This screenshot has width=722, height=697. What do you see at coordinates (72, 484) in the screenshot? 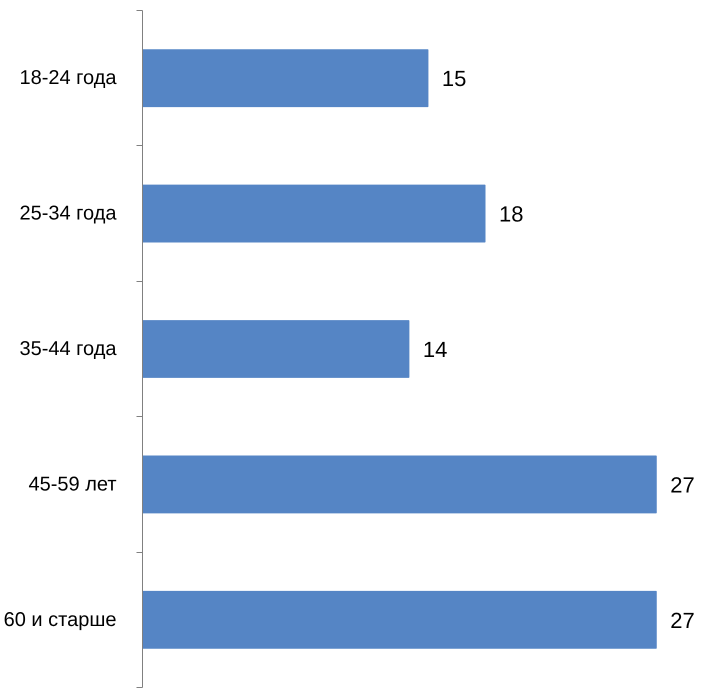
I see `y-tick-label: 45-59 лет` at bounding box center [72, 484].